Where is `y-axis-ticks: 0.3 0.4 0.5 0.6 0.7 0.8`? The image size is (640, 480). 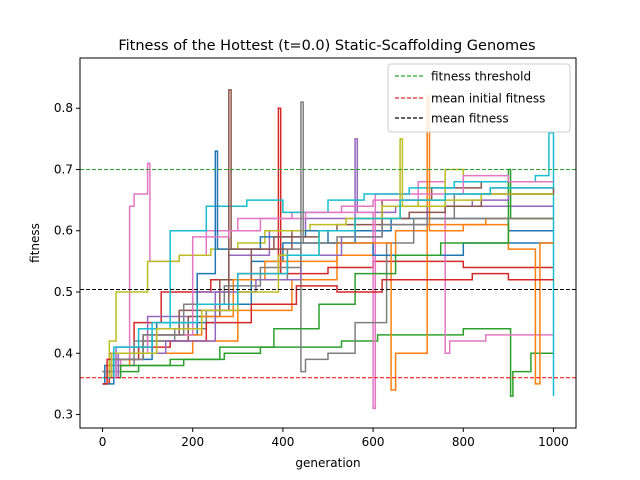 y-axis-ticks: 0.3 0.4 0.5 0.6 0.7 0.8 is located at coordinates (67, 261).